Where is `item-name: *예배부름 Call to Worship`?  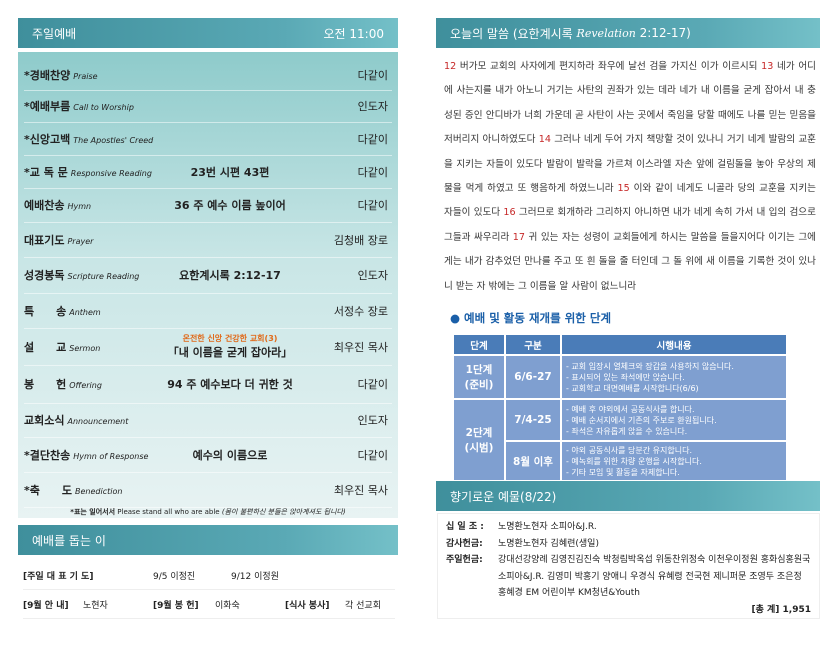 item-name: *예배부름 Call to Worship is located at coordinates (90, 106).